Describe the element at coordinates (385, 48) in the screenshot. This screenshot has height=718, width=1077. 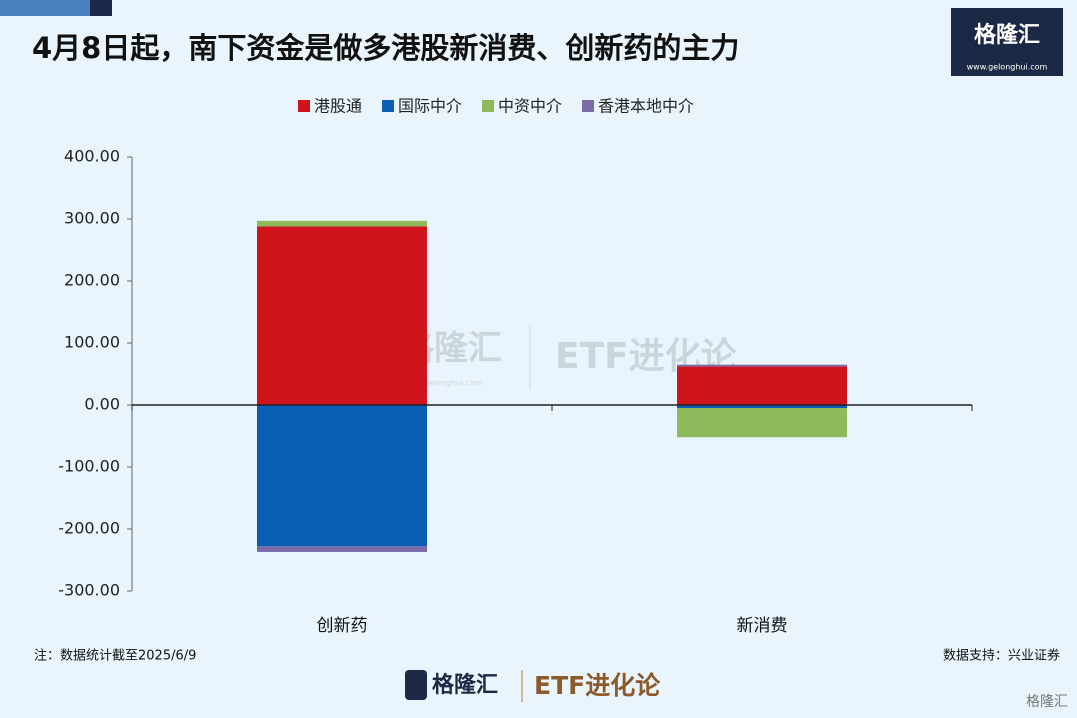
I see `chart-title: 4月8日起，南下资金是做多港股新消费、创新药的主力` at that location.